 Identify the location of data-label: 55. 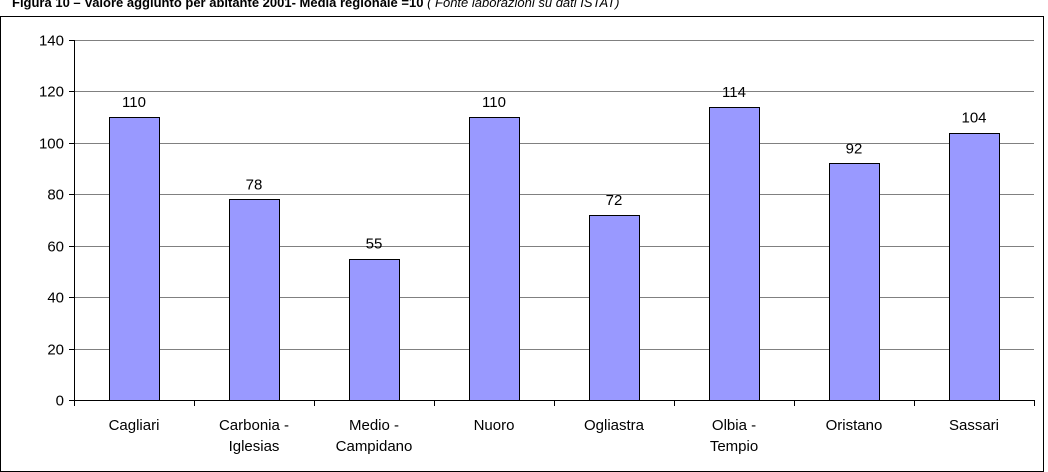
(374, 244).